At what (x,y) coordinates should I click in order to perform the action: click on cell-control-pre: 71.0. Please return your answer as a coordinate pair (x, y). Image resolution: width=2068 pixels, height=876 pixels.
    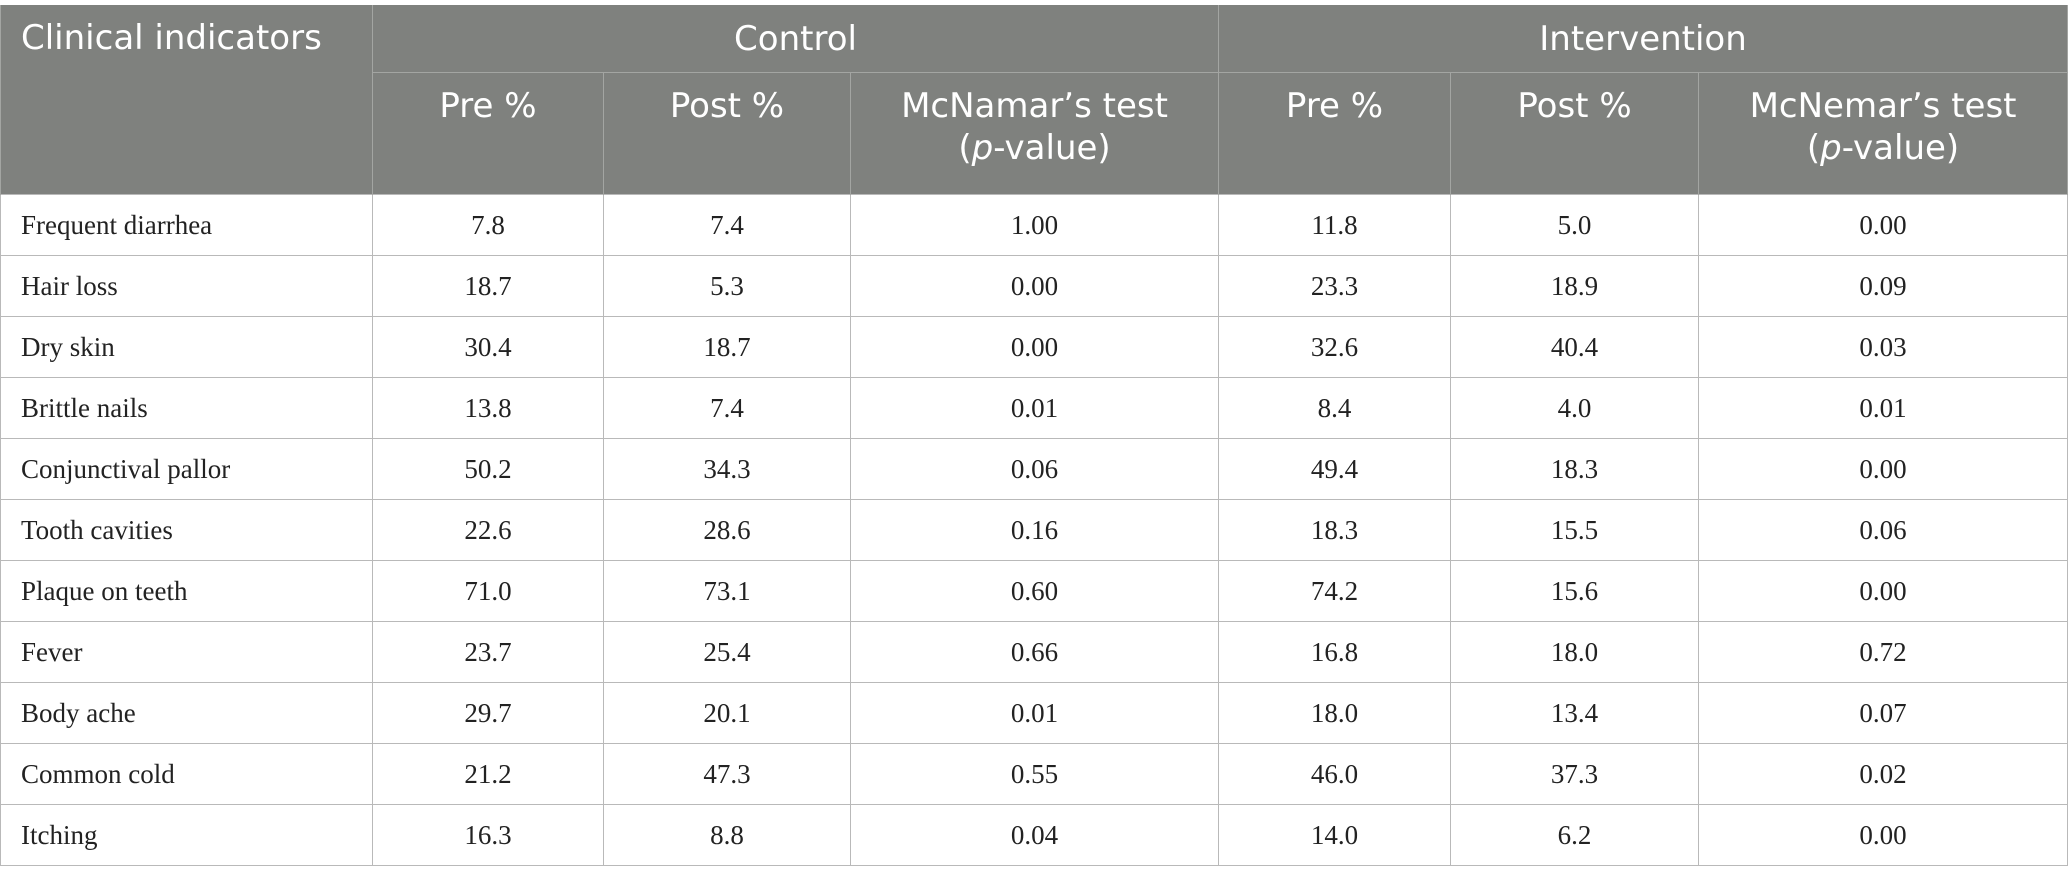
    Looking at the image, I should click on (488, 591).